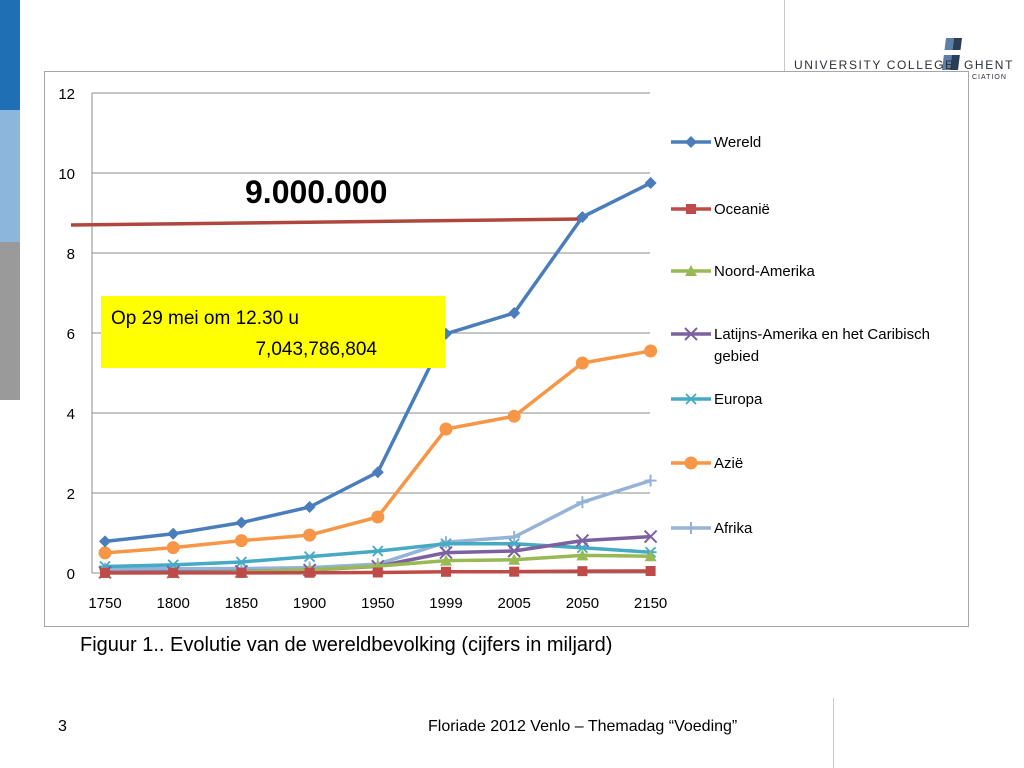  I want to click on x-tick-label: 2150, so click(650, 603).